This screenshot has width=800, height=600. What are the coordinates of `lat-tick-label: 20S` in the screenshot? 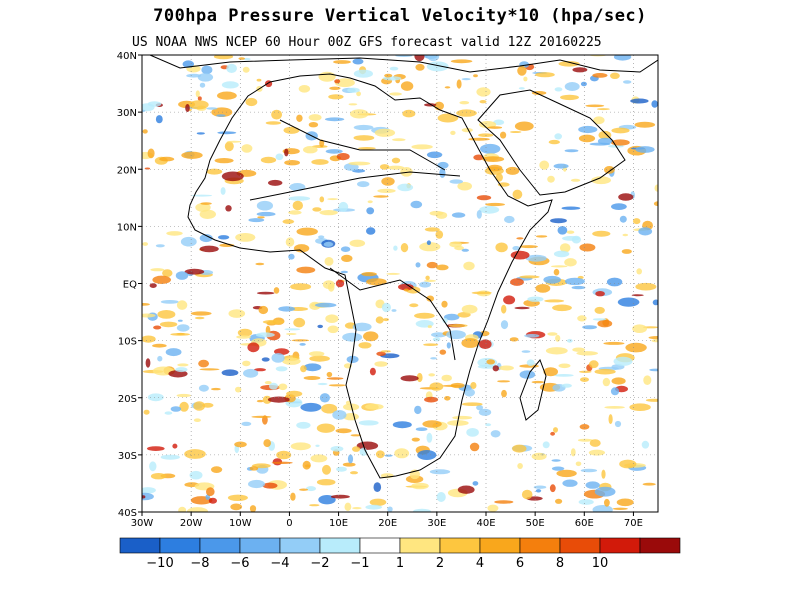 It's located at (127, 399).